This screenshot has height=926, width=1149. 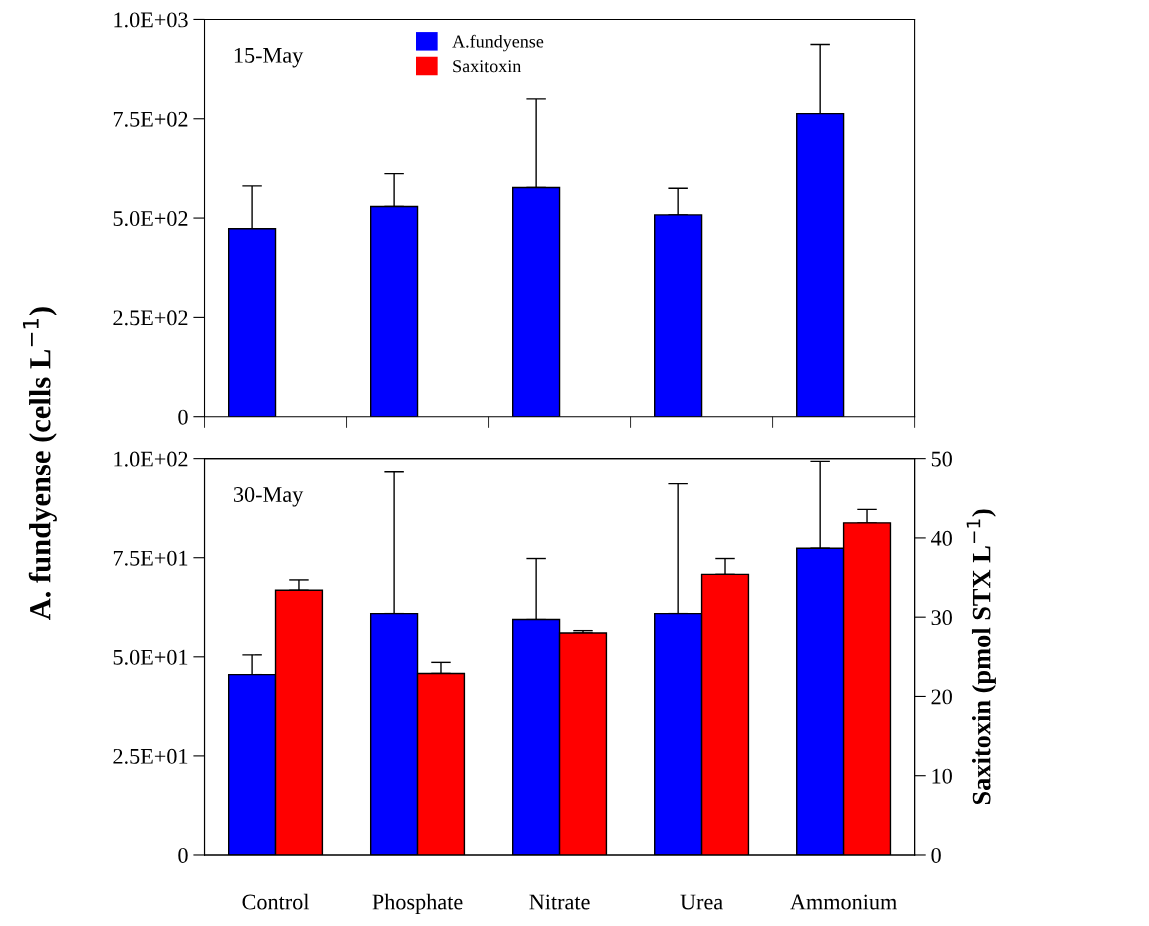 I want to click on x-tick-label: Nitrate, so click(x=559, y=902).